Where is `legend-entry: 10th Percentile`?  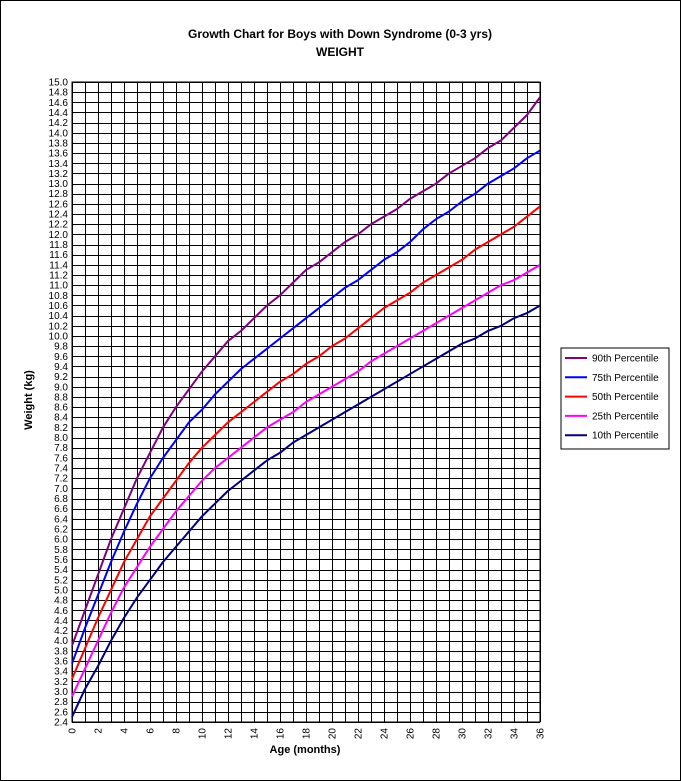
legend-entry: 10th Percentile is located at coordinates (625, 436).